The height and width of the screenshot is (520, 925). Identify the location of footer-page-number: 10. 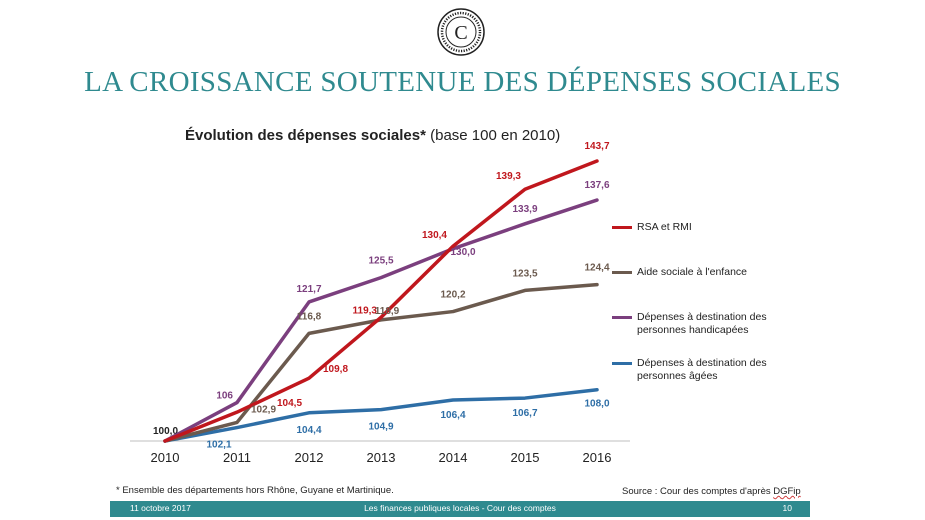
(787, 508).